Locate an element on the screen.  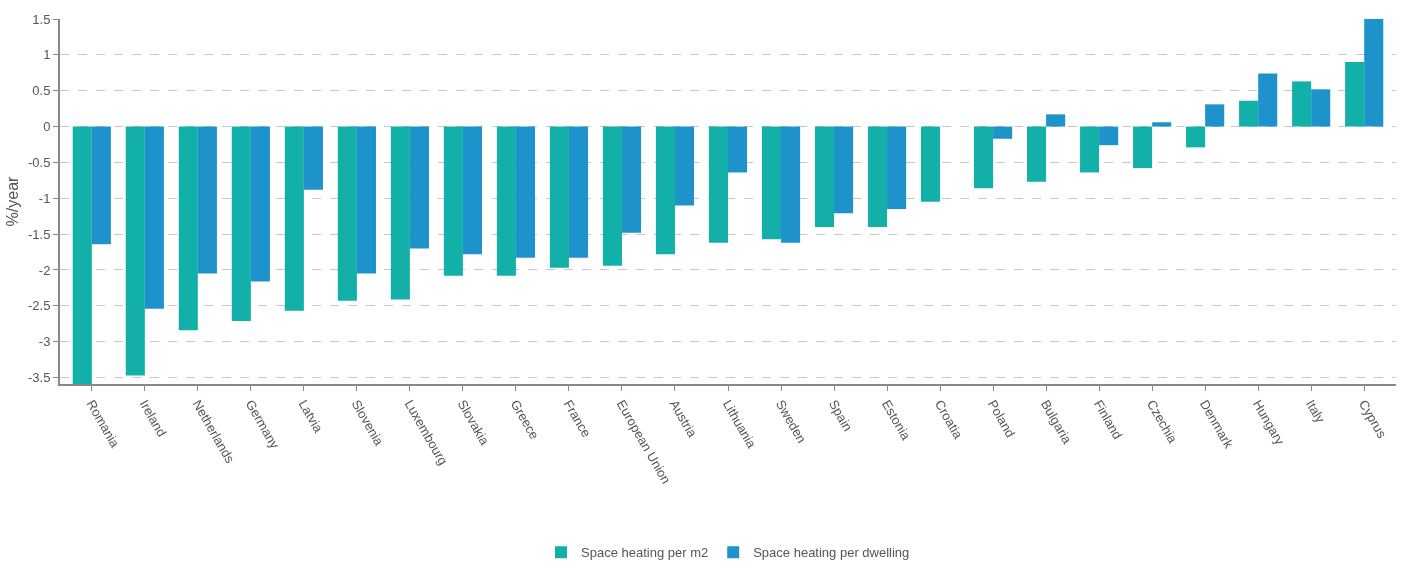
y-tick-label: -3.5 is located at coordinates (39, 378).